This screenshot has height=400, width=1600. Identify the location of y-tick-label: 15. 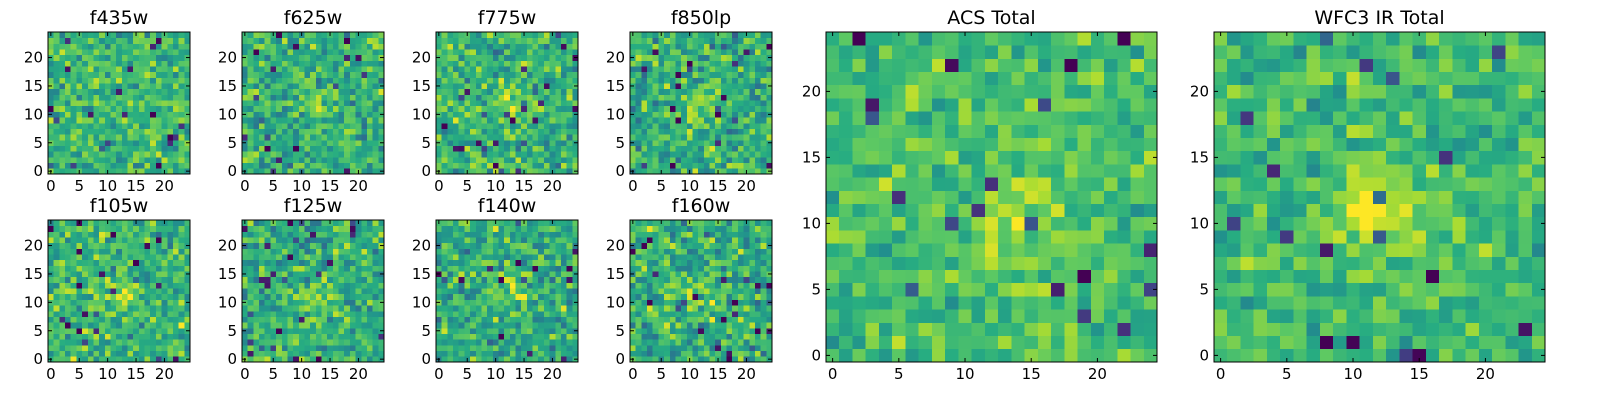
(227, 86).